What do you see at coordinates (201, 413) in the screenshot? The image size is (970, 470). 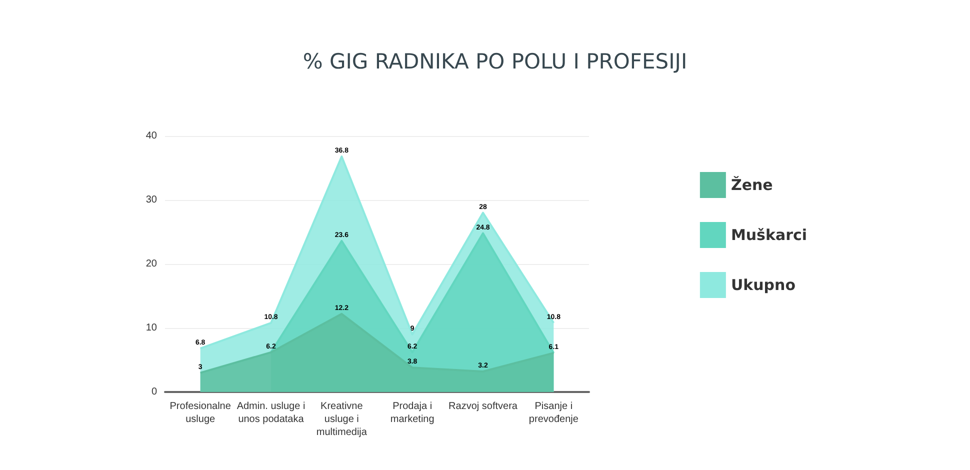 I see `x-tick-label: Profesionalne usluge` at bounding box center [201, 413].